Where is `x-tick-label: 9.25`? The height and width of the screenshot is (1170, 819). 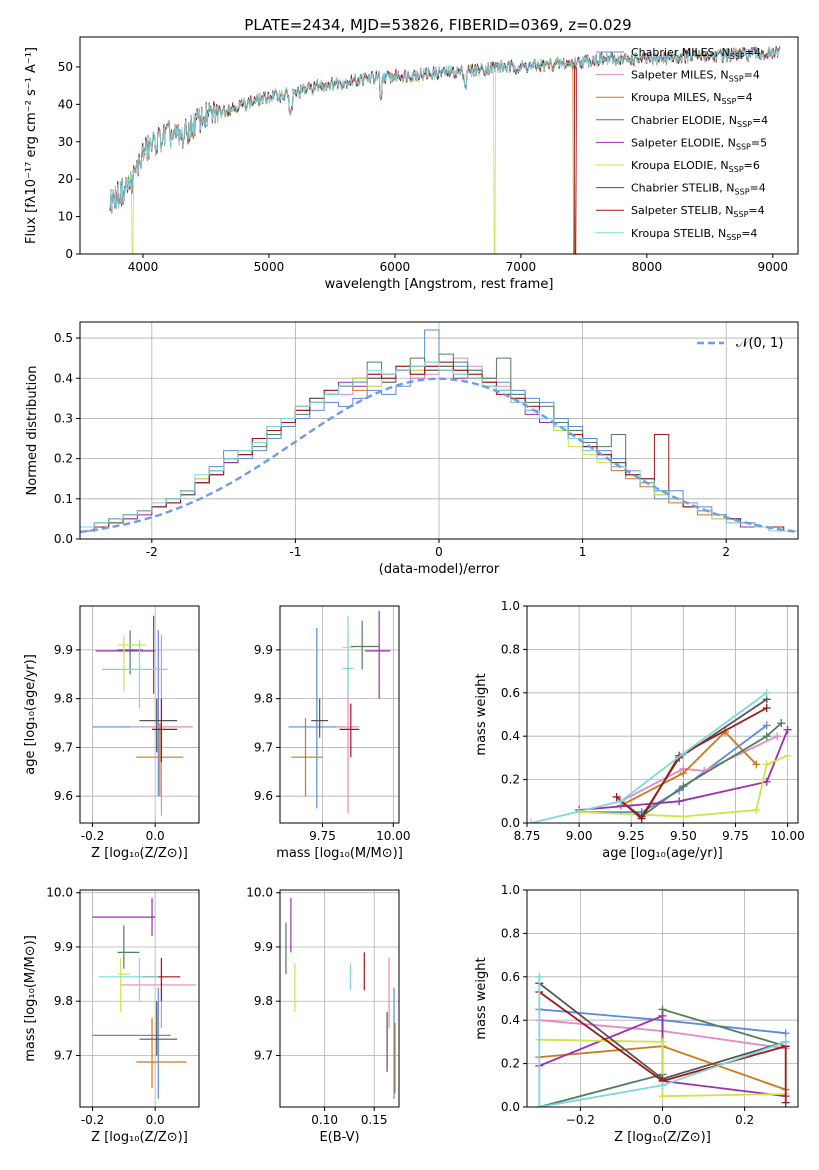 x-tick-label: 9.25 is located at coordinates (631, 836).